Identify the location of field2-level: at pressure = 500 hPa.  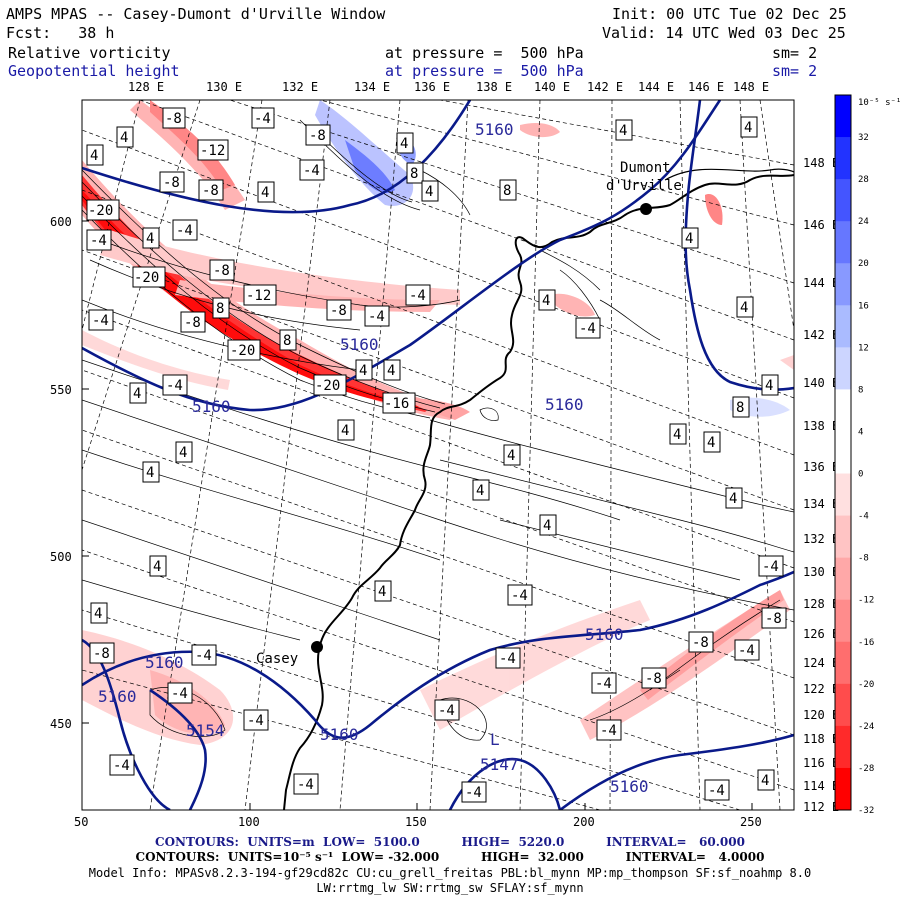
(484, 71).